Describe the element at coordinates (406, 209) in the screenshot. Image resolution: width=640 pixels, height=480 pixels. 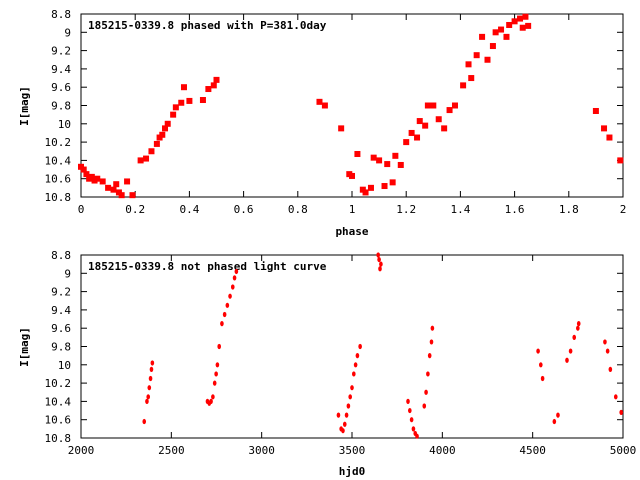
I see `x-tick-label: 1.2` at that location.